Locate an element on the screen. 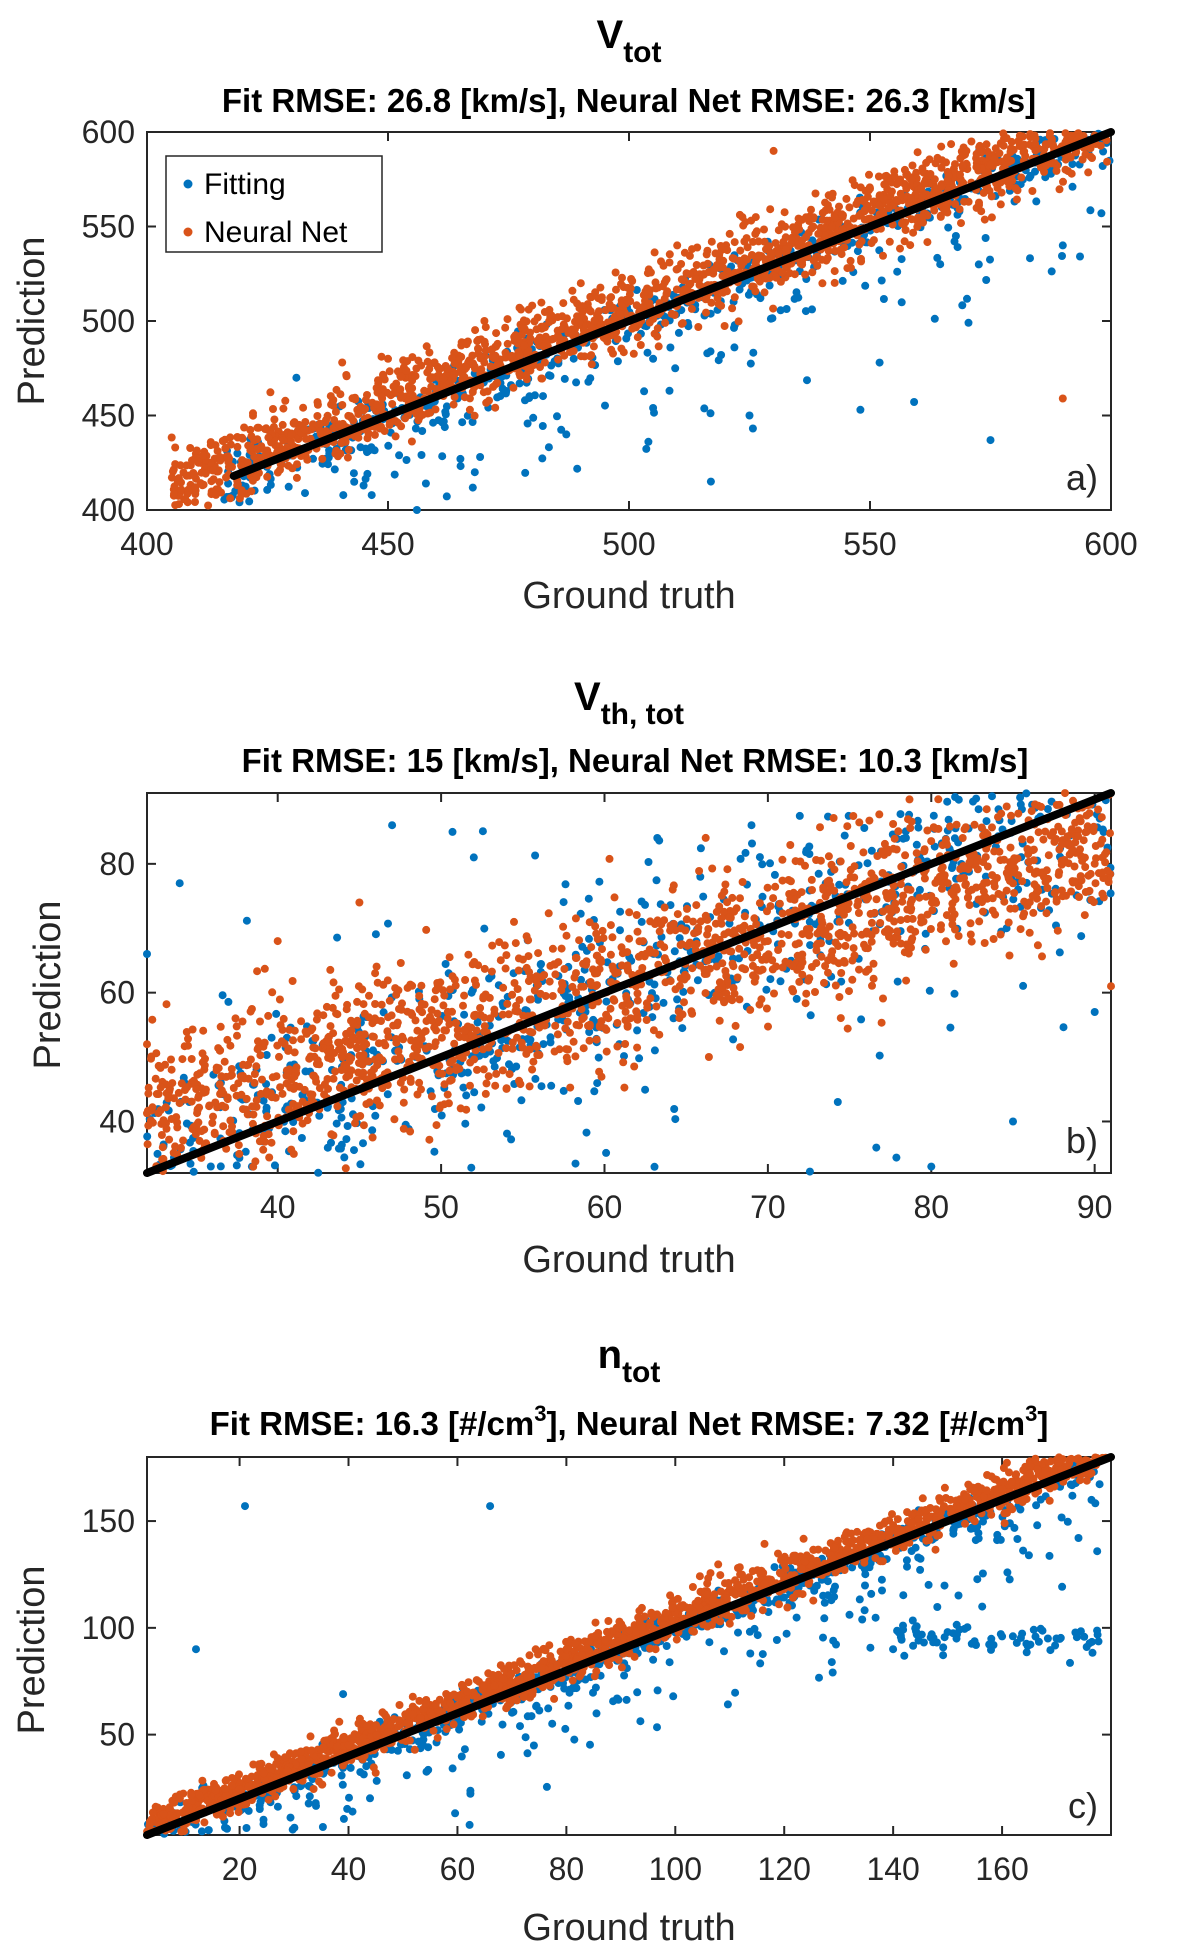 The width and height of the screenshot is (1200, 1954). x-tick-label: 450 is located at coordinates (387, 544).